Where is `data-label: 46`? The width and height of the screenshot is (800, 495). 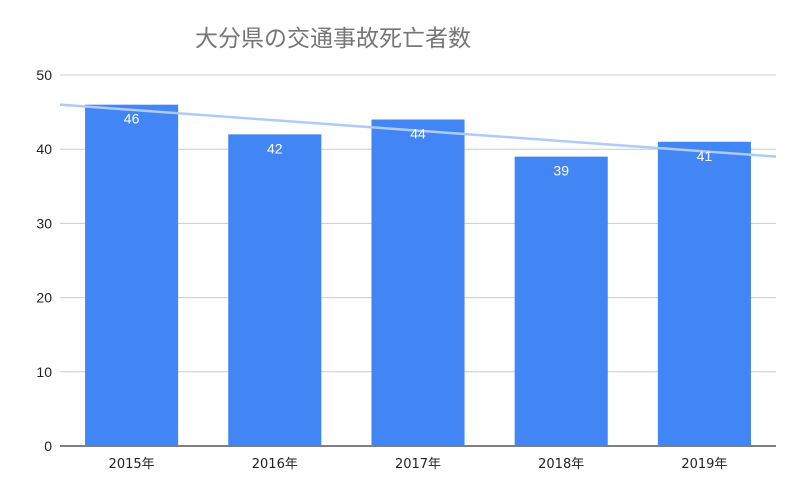
data-label: 46 is located at coordinates (132, 119).